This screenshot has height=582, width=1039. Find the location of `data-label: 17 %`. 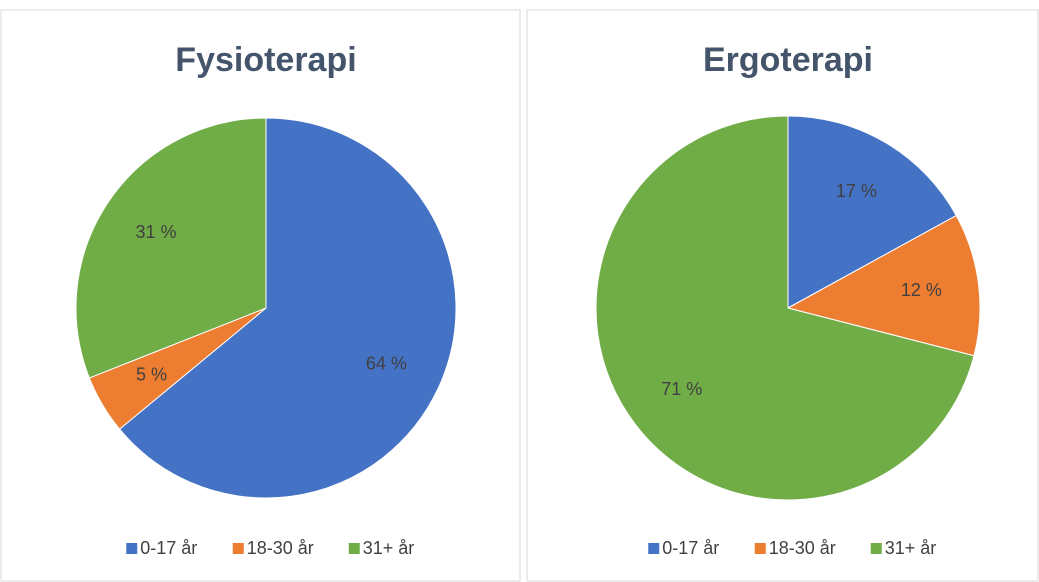

data-label: 17 % is located at coordinates (856, 191).